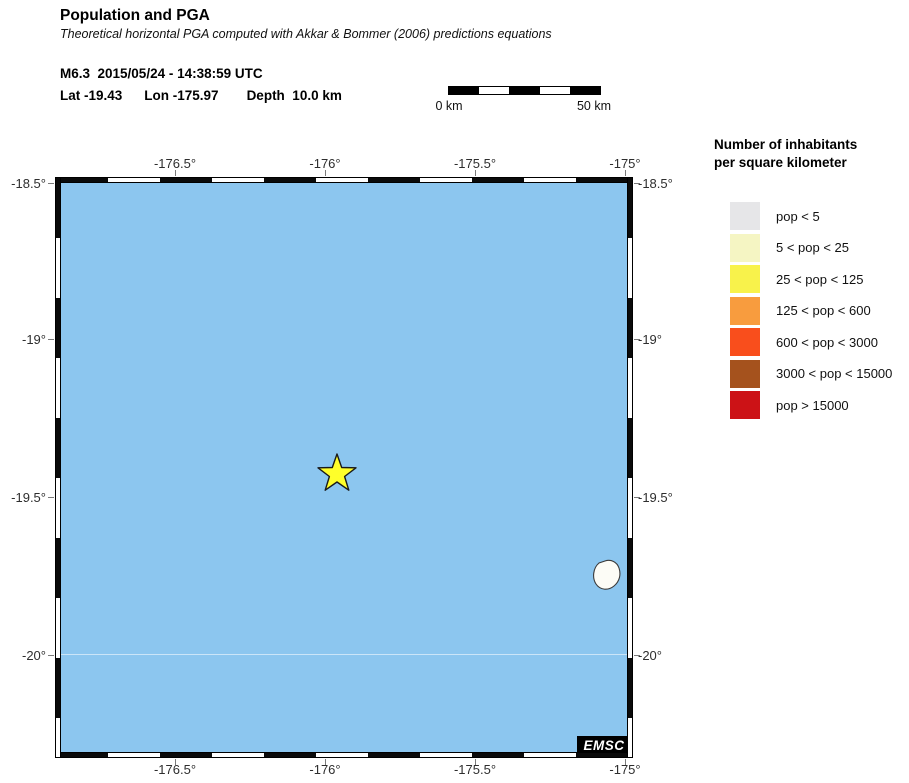  I want to click on lat-label-right: -19.5°, so click(655, 497).